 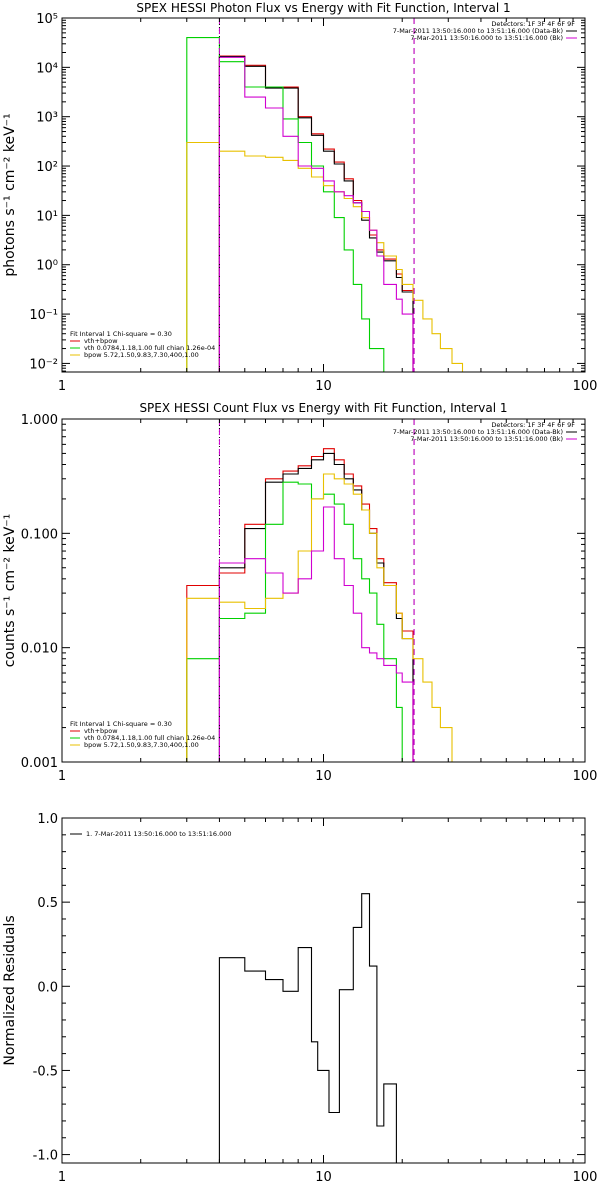 What do you see at coordinates (43, 364) in the screenshot?
I see `y-tick-label: 10⁻²` at bounding box center [43, 364].